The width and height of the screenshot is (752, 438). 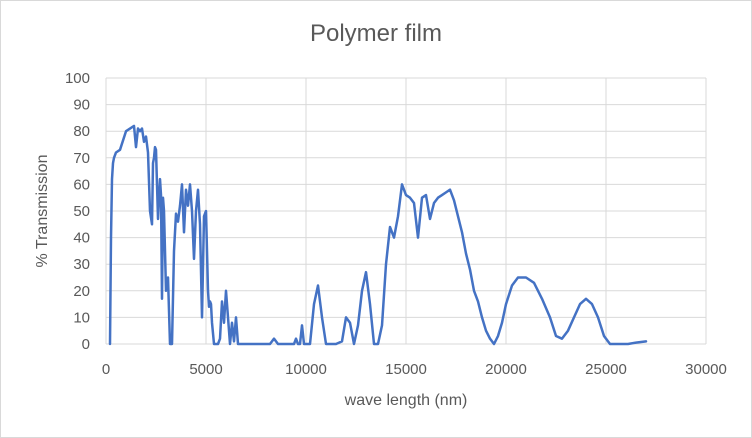 What do you see at coordinates (375, 33) in the screenshot?
I see `chart-title: Polymer film` at bounding box center [375, 33].